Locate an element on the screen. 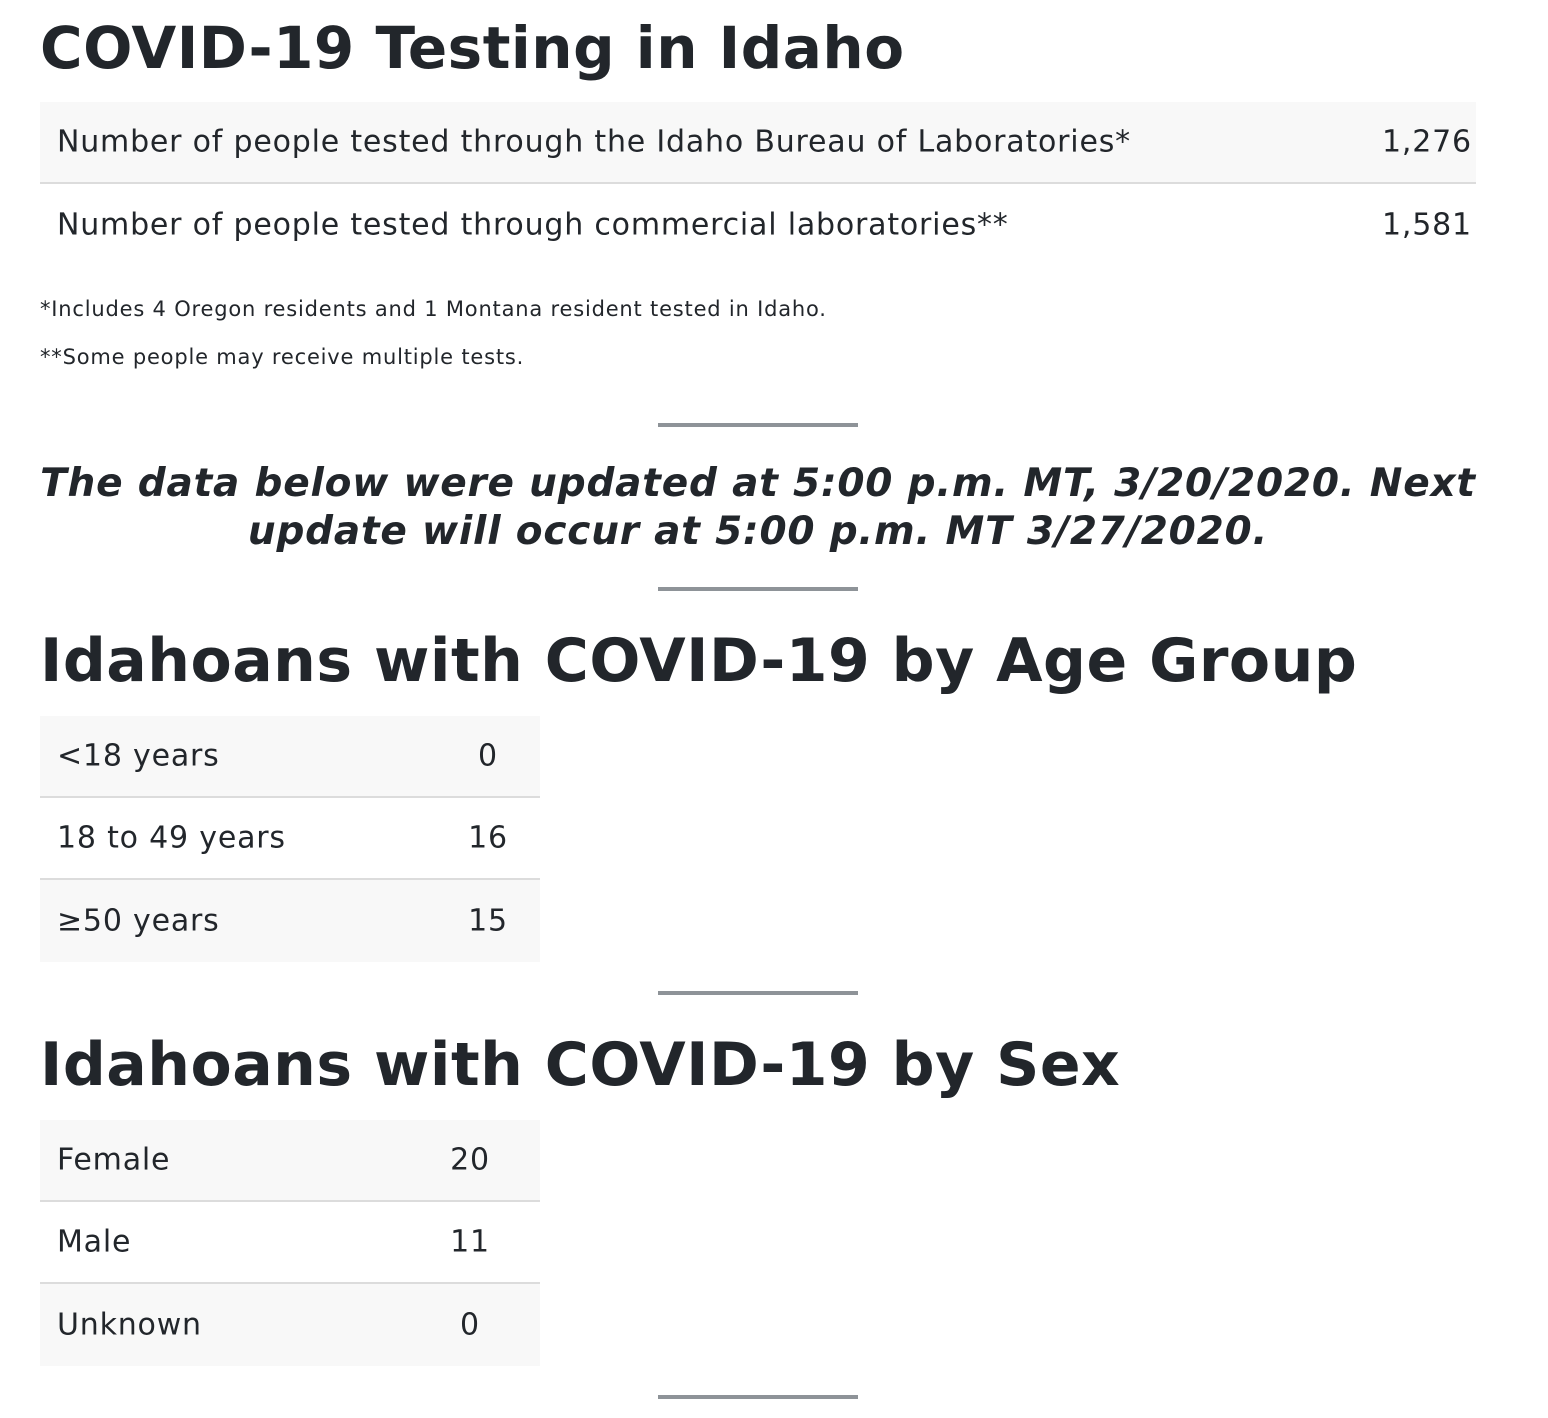 The height and width of the screenshot is (1418, 1548). age-group-section-title: Idahoans with COVID-19 by Age Group is located at coordinates (699, 661).